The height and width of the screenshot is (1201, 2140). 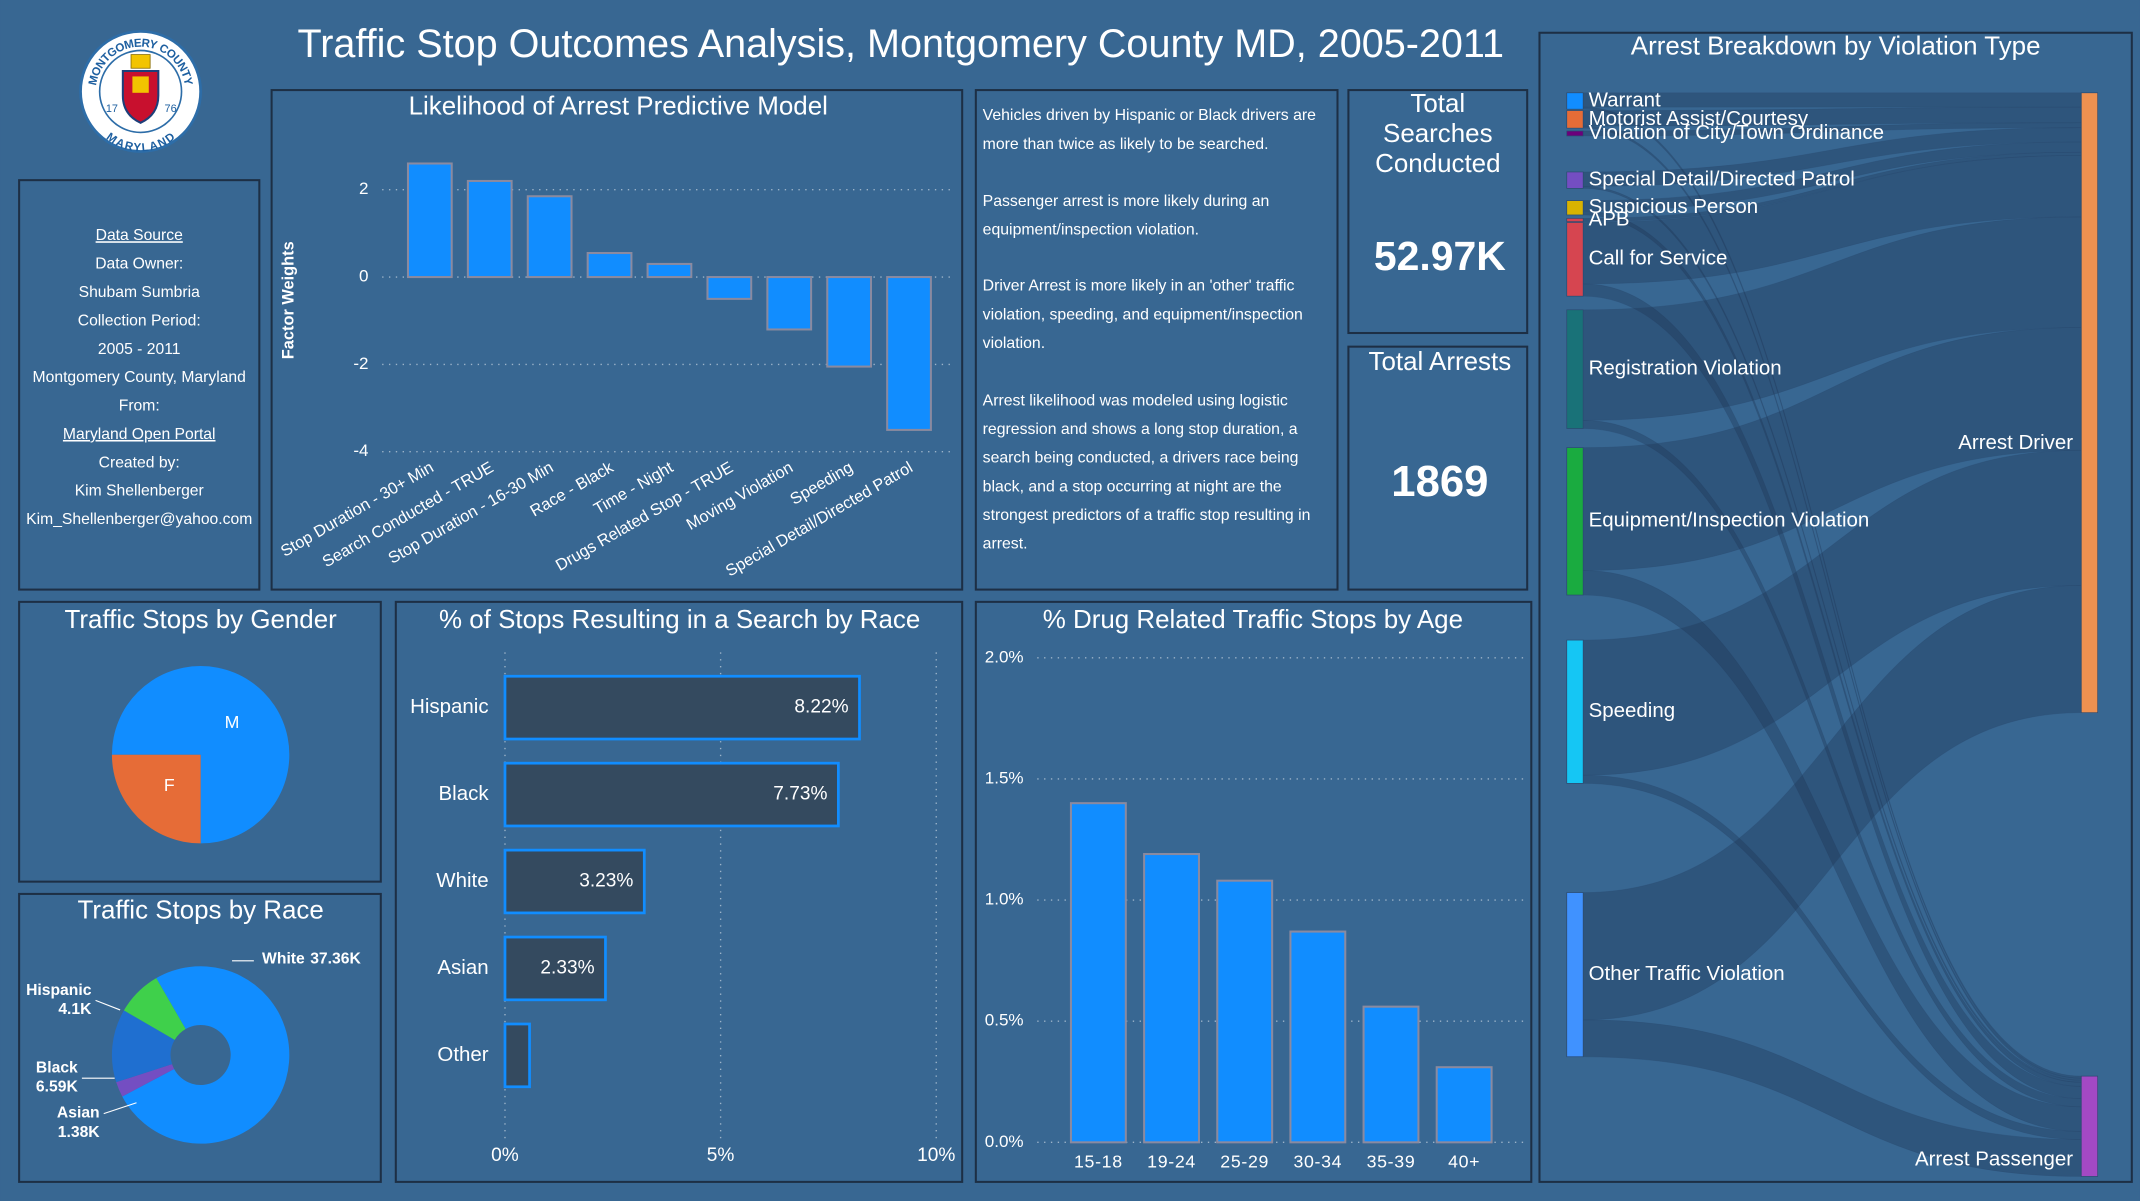 I want to click on category-label: Asian, so click(x=462, y=967).